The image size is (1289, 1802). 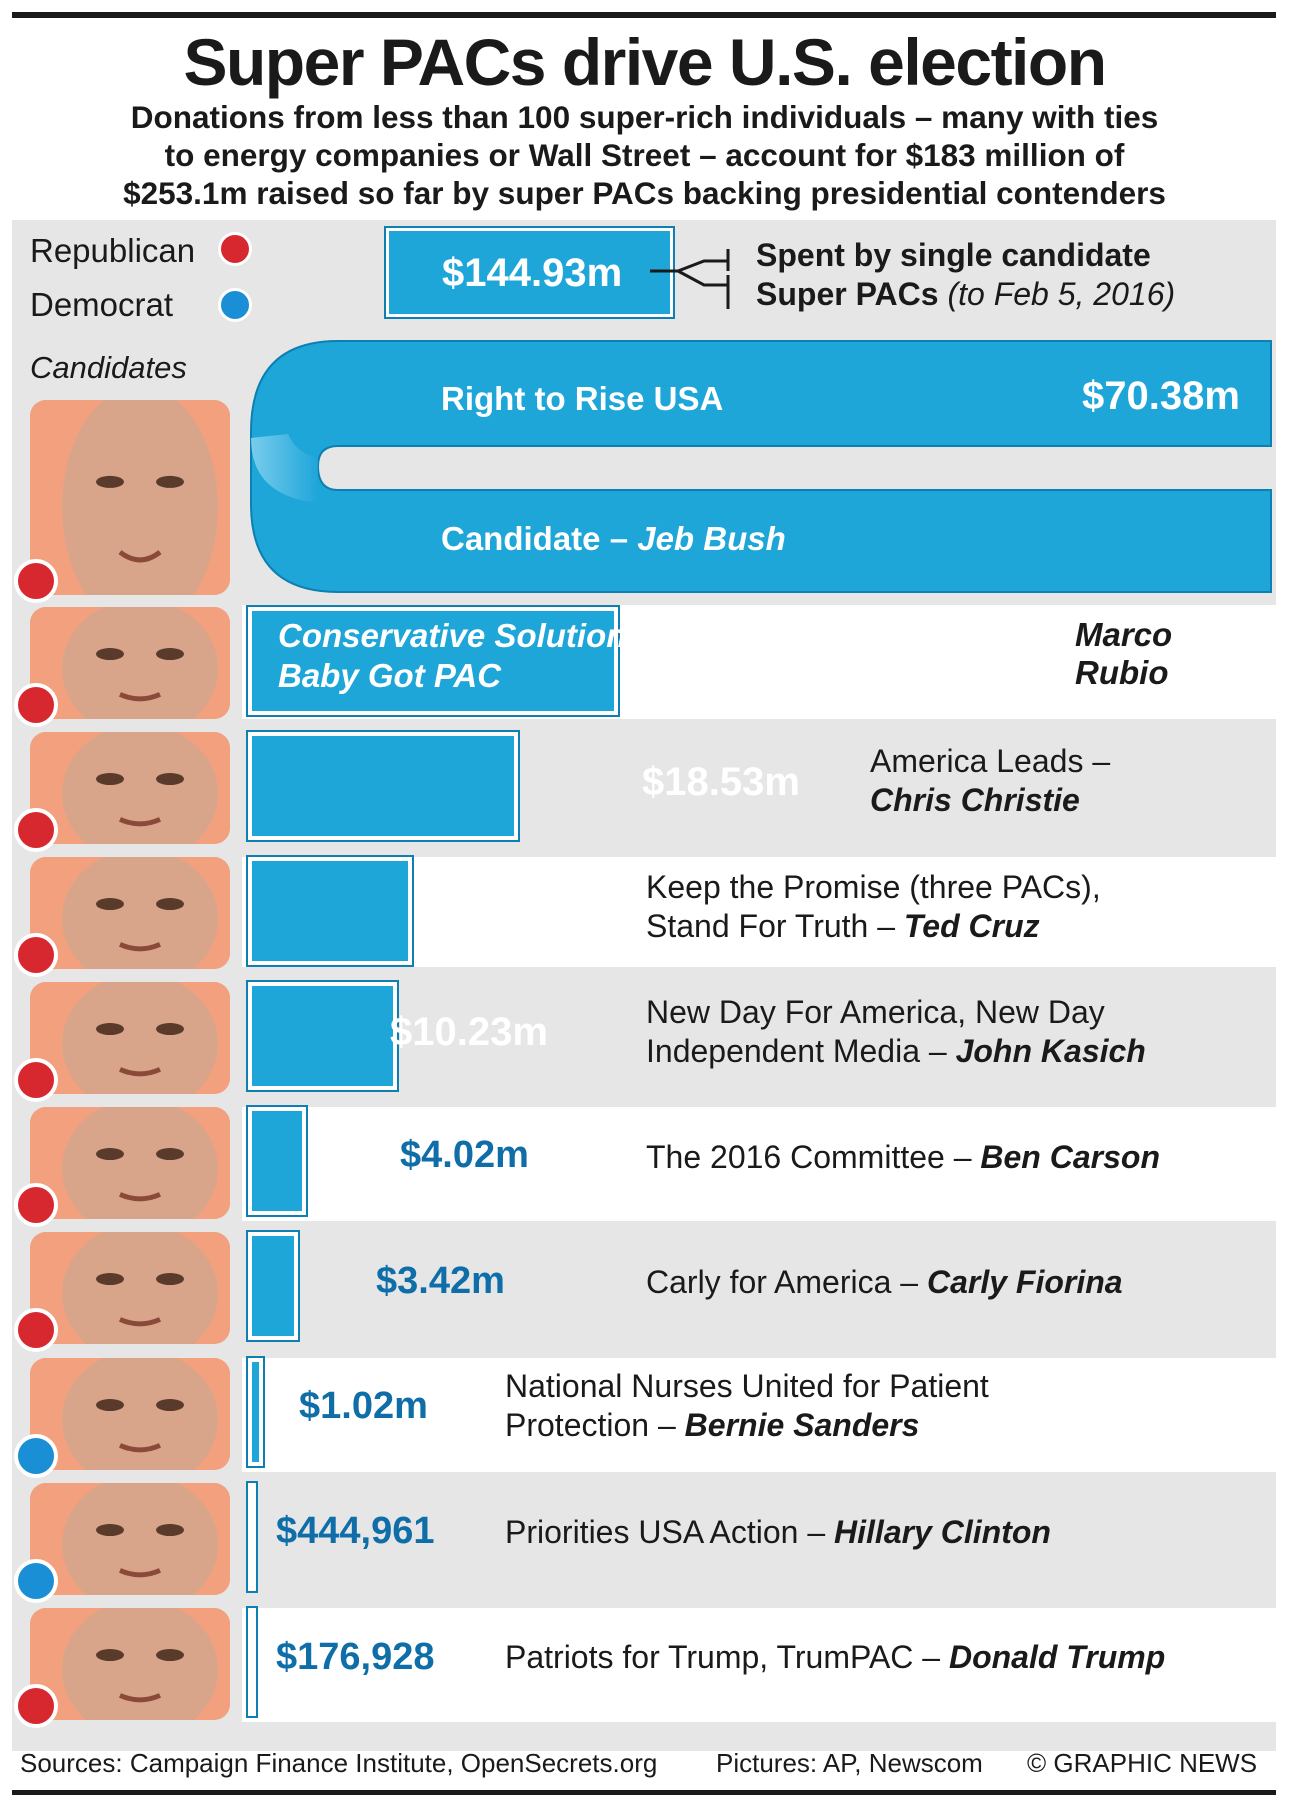 I want to click on photo-jeb-bush, so click(x=130, y=497).